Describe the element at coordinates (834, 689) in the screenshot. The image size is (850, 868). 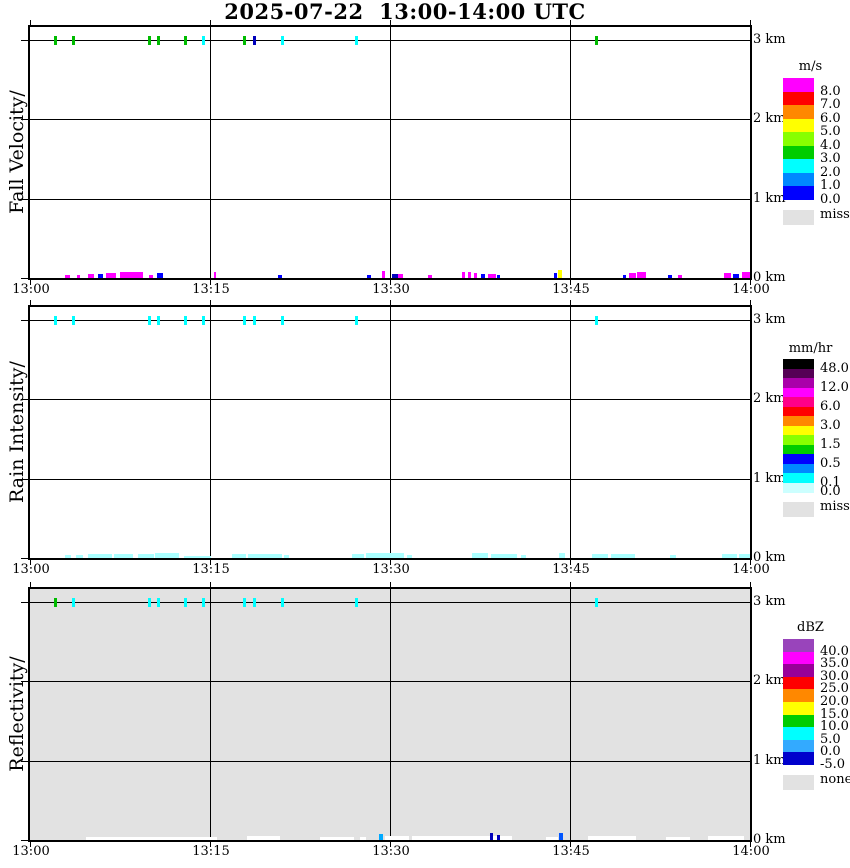
I see `colorbar-label: 25.0` at that location.